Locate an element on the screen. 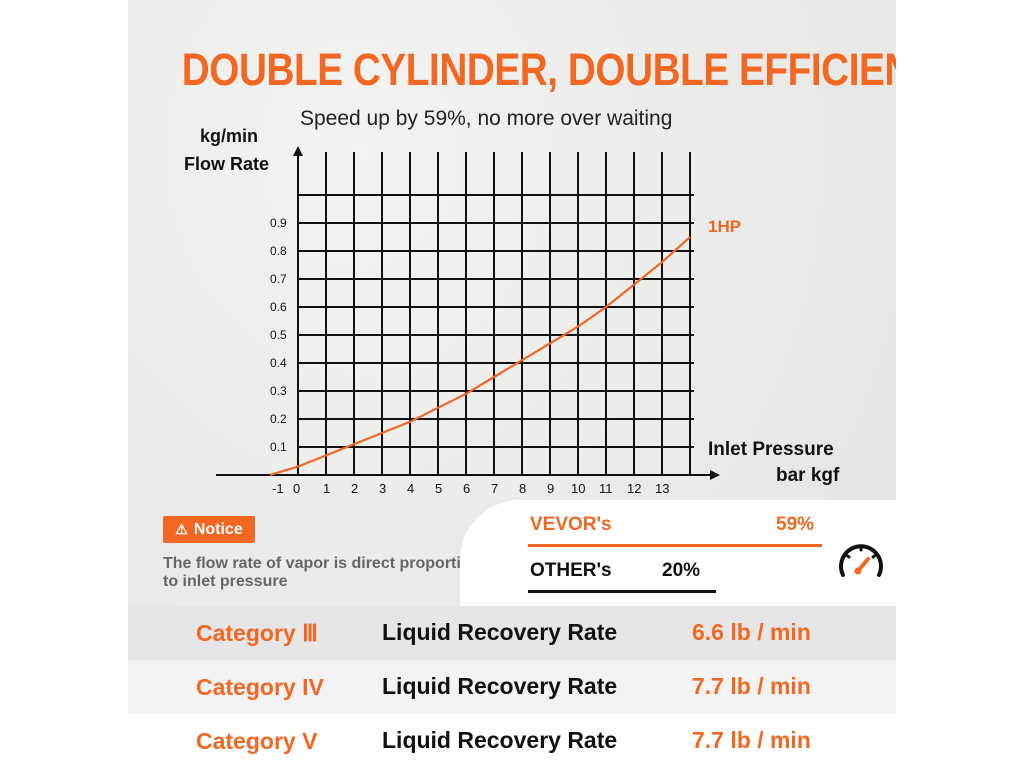 The width and height of the screenshot is (1024, 768). category-label: Category Ⅲ is located at coordinates (257, 633).